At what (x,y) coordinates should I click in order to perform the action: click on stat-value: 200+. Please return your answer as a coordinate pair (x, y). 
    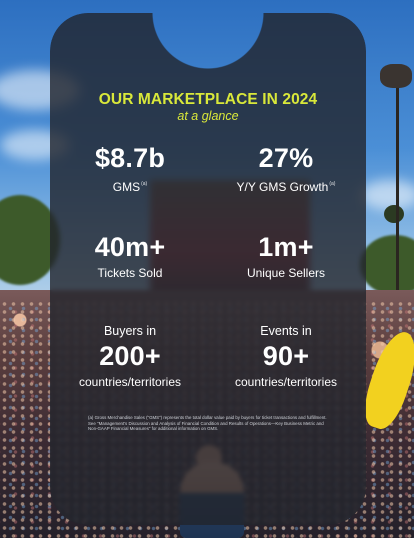
    Looking at the image, I should click on (130, 356).